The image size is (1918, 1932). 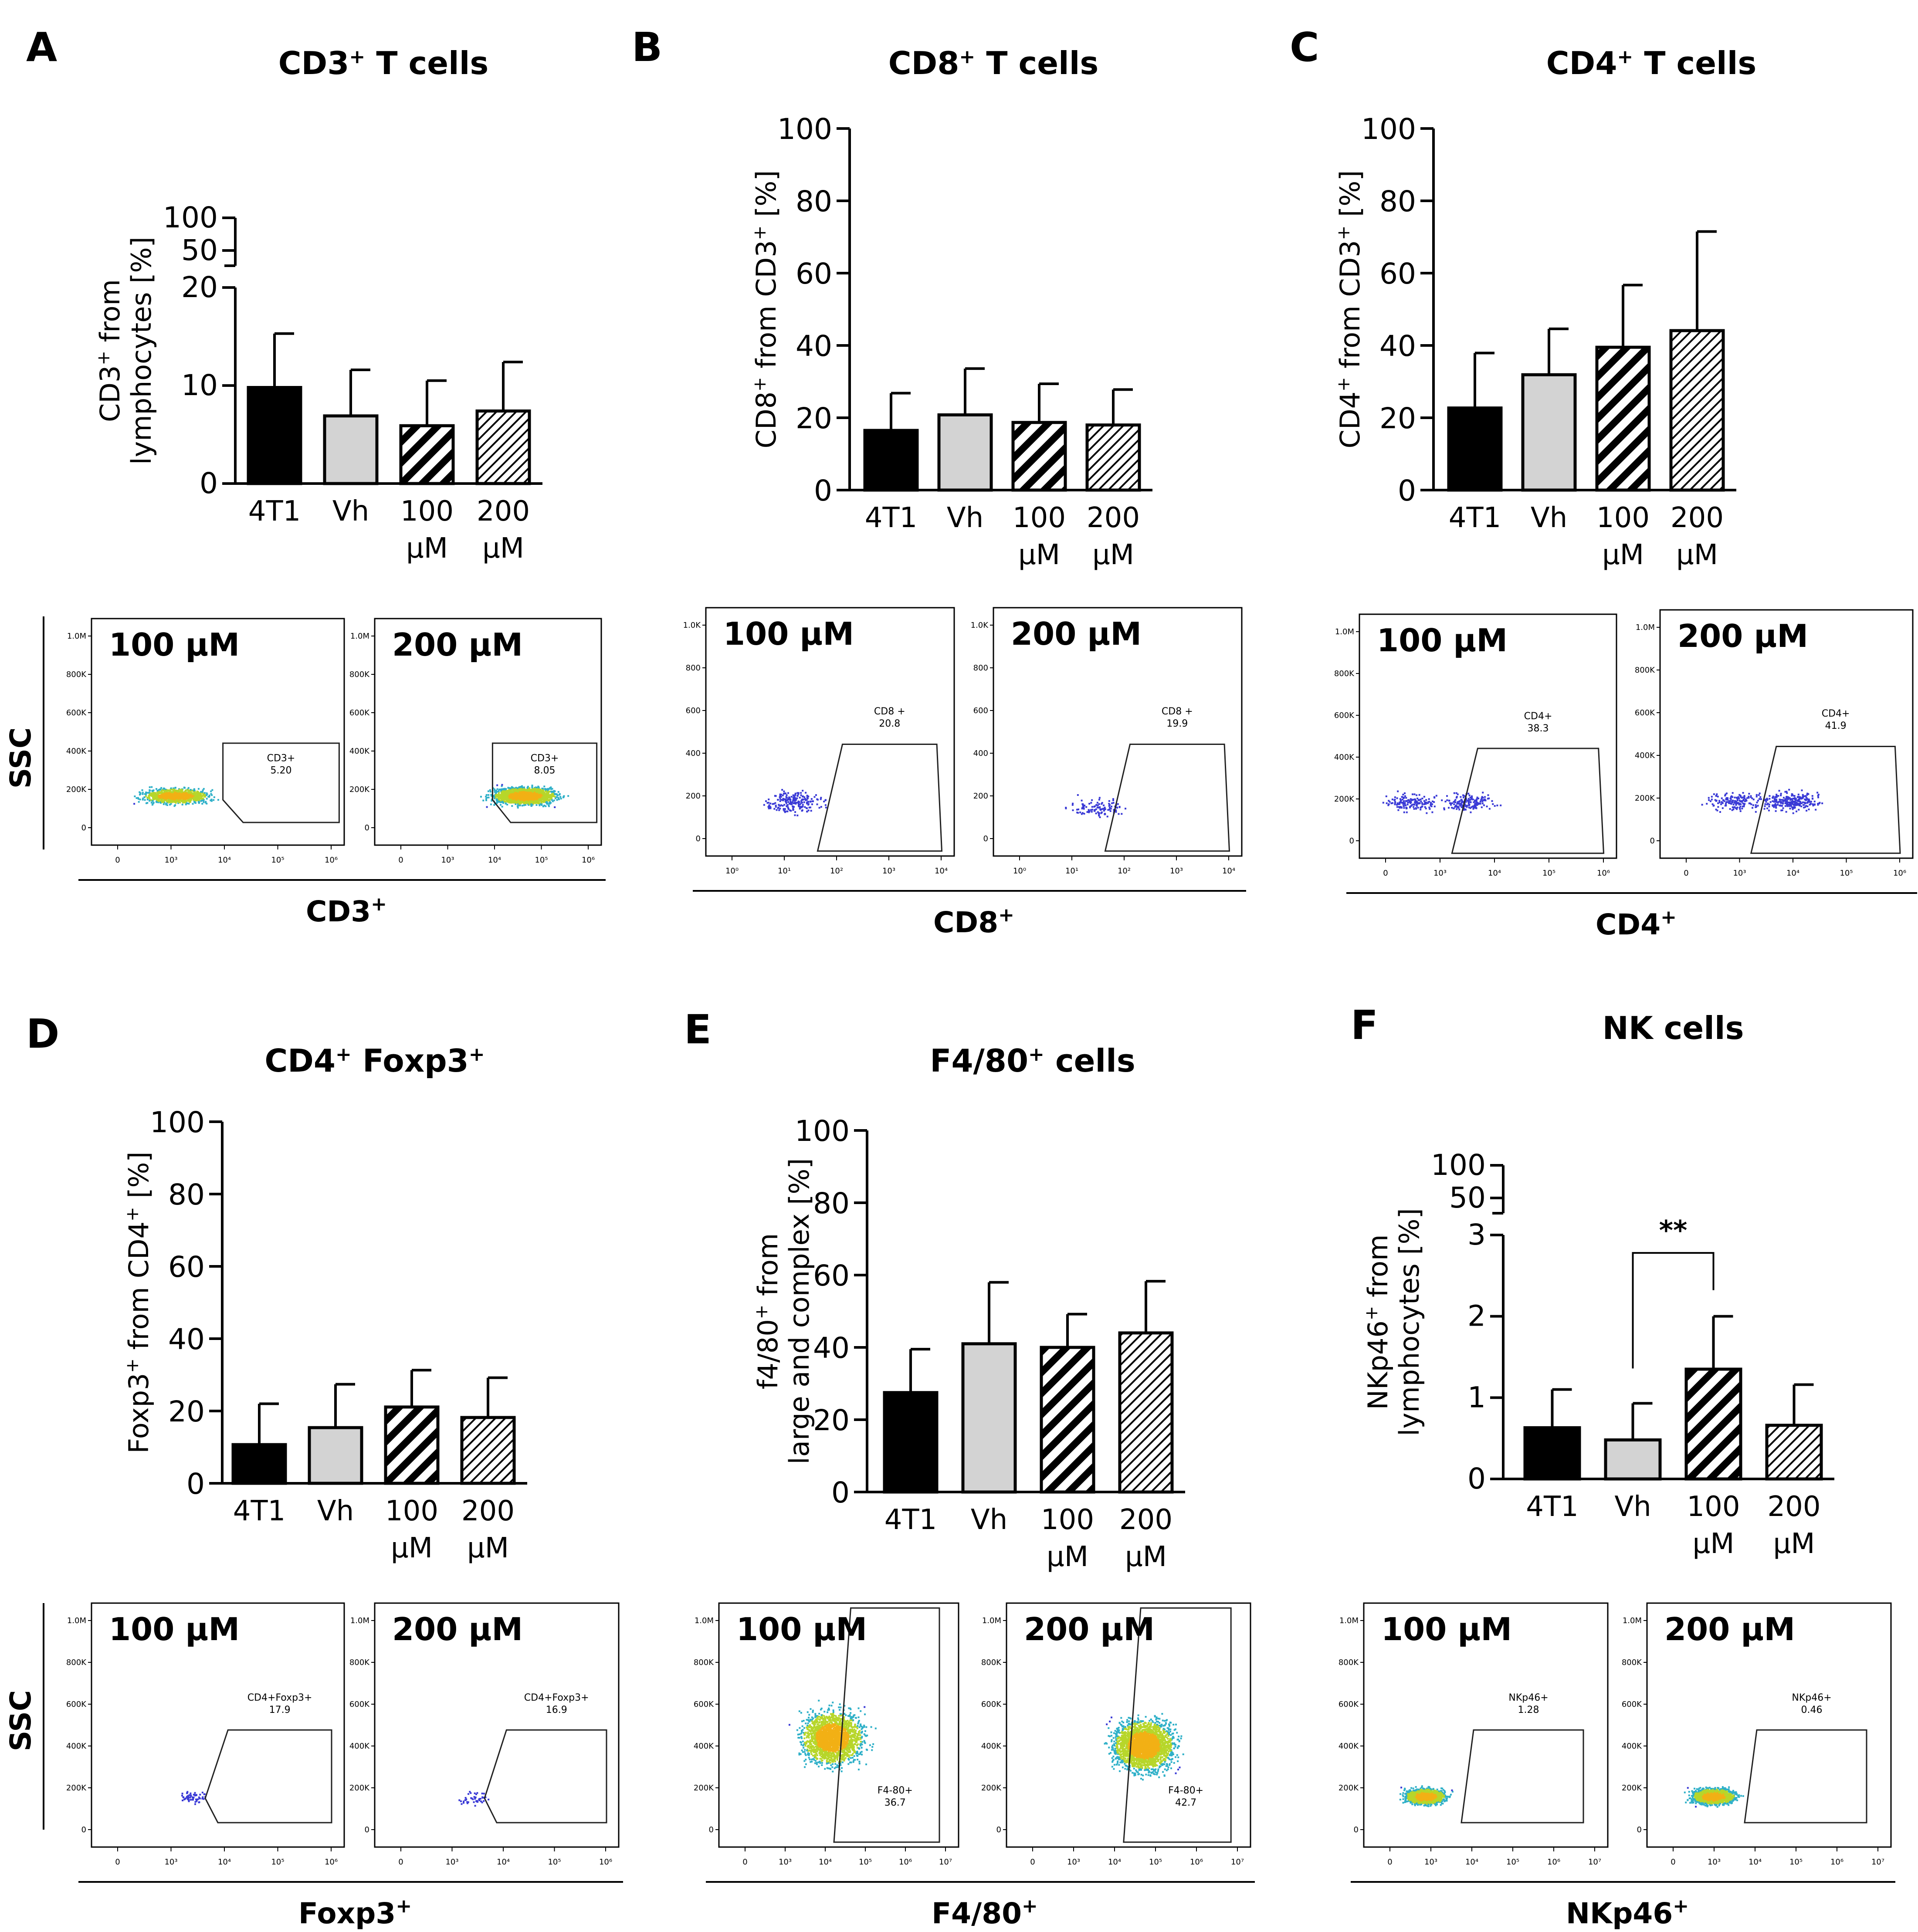 What do you see at coordinates (281, 770) in the screenshot?
I see `facs-gate-value: 5.20` at bounding box center [281, 770].